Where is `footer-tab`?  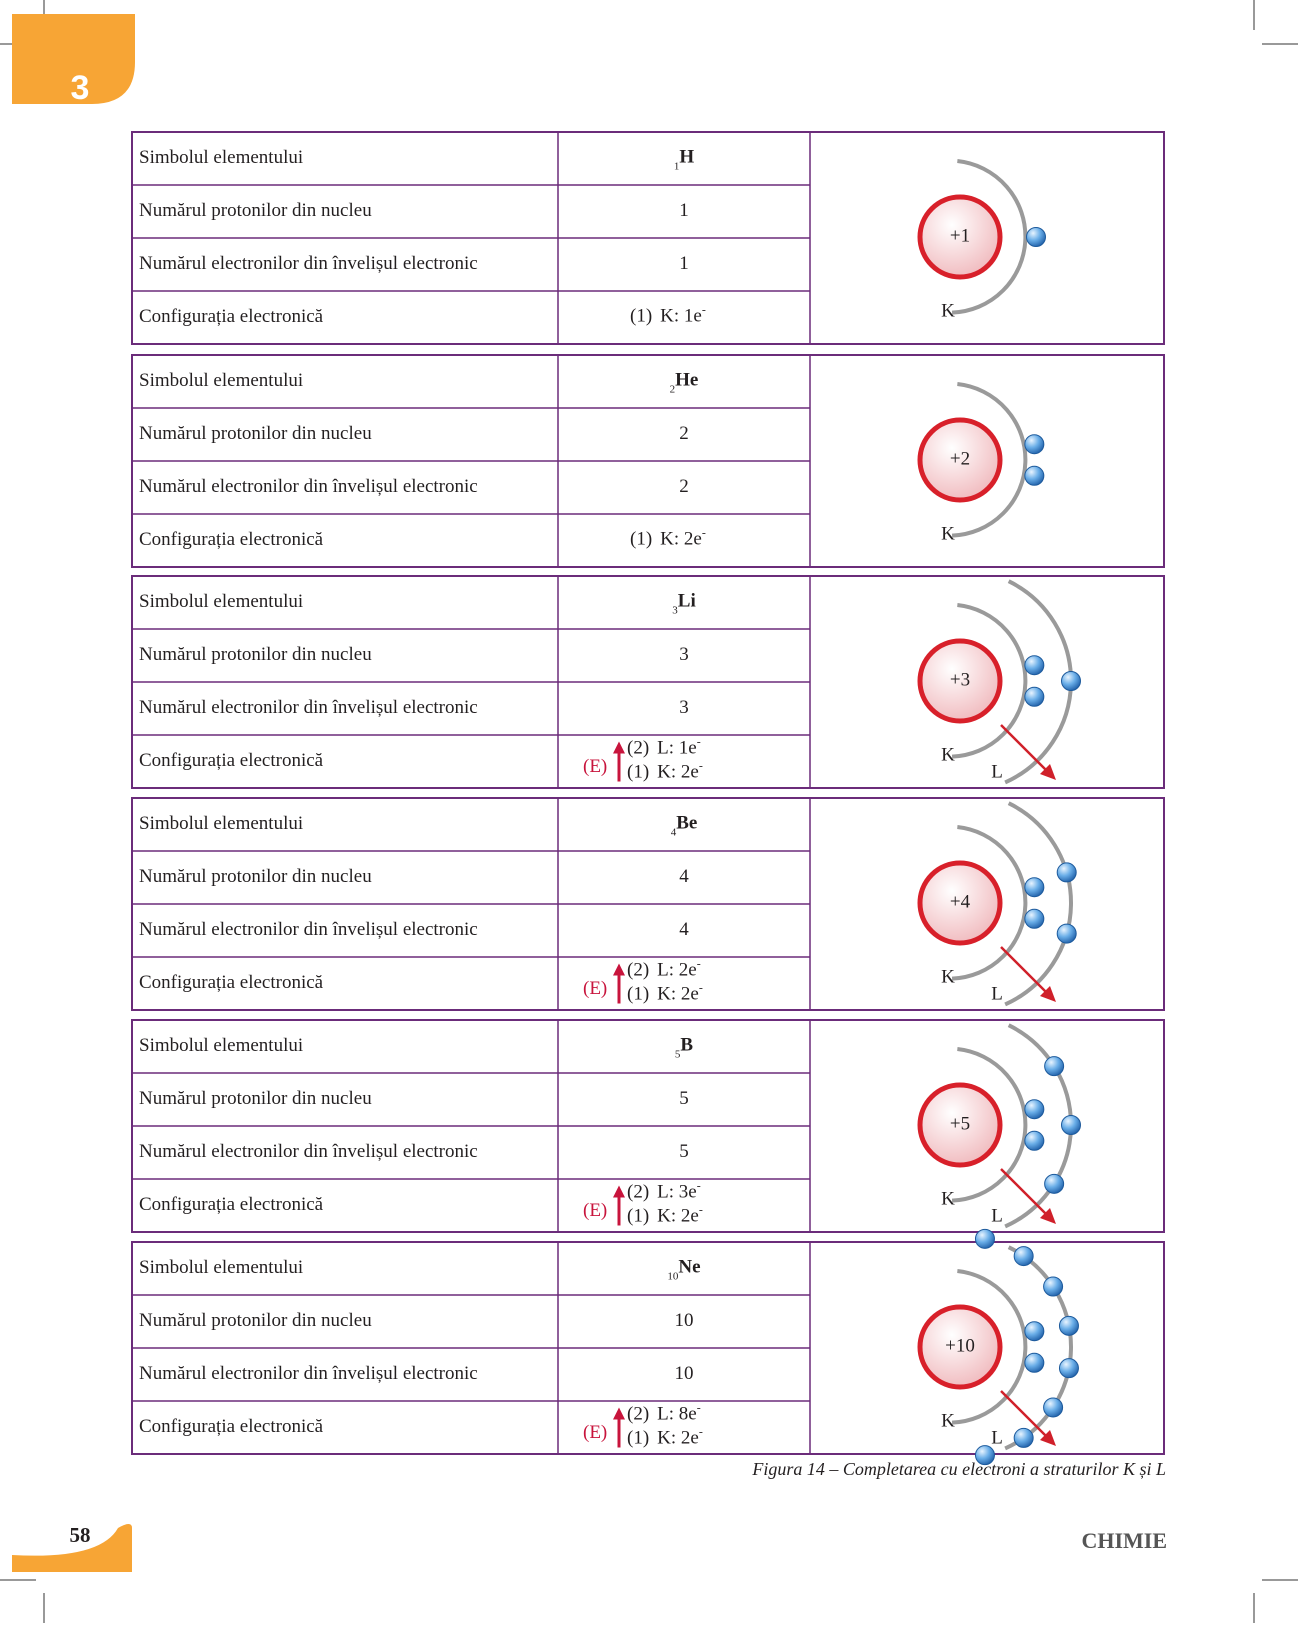 footer-tab is located at coordinates (72, 1548).